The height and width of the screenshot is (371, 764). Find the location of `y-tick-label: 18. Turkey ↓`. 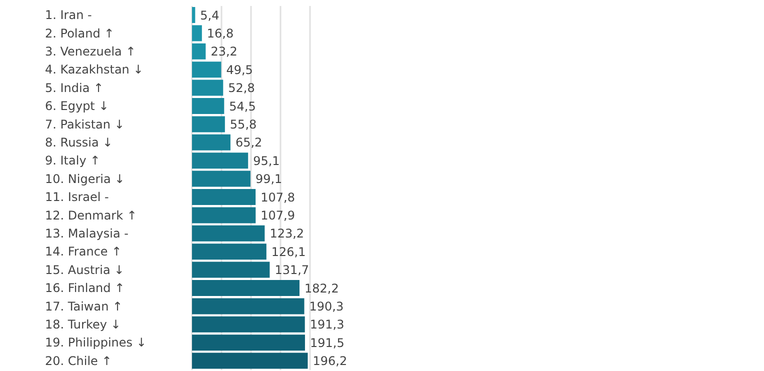

y-tick-label: 18. Turkey ↓ is located at coordinates (83, 325).